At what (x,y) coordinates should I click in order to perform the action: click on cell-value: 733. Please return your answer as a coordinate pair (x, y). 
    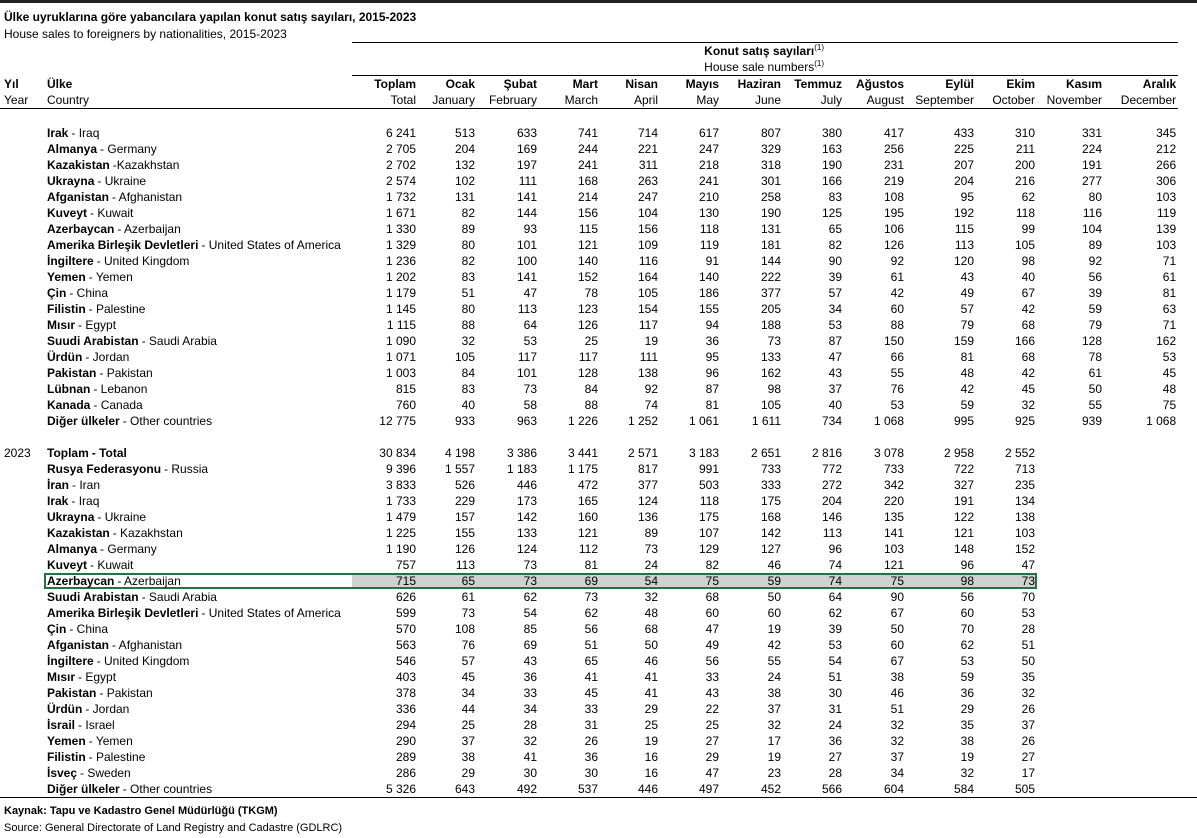
    Looking at the image, I should click on (893, 469).